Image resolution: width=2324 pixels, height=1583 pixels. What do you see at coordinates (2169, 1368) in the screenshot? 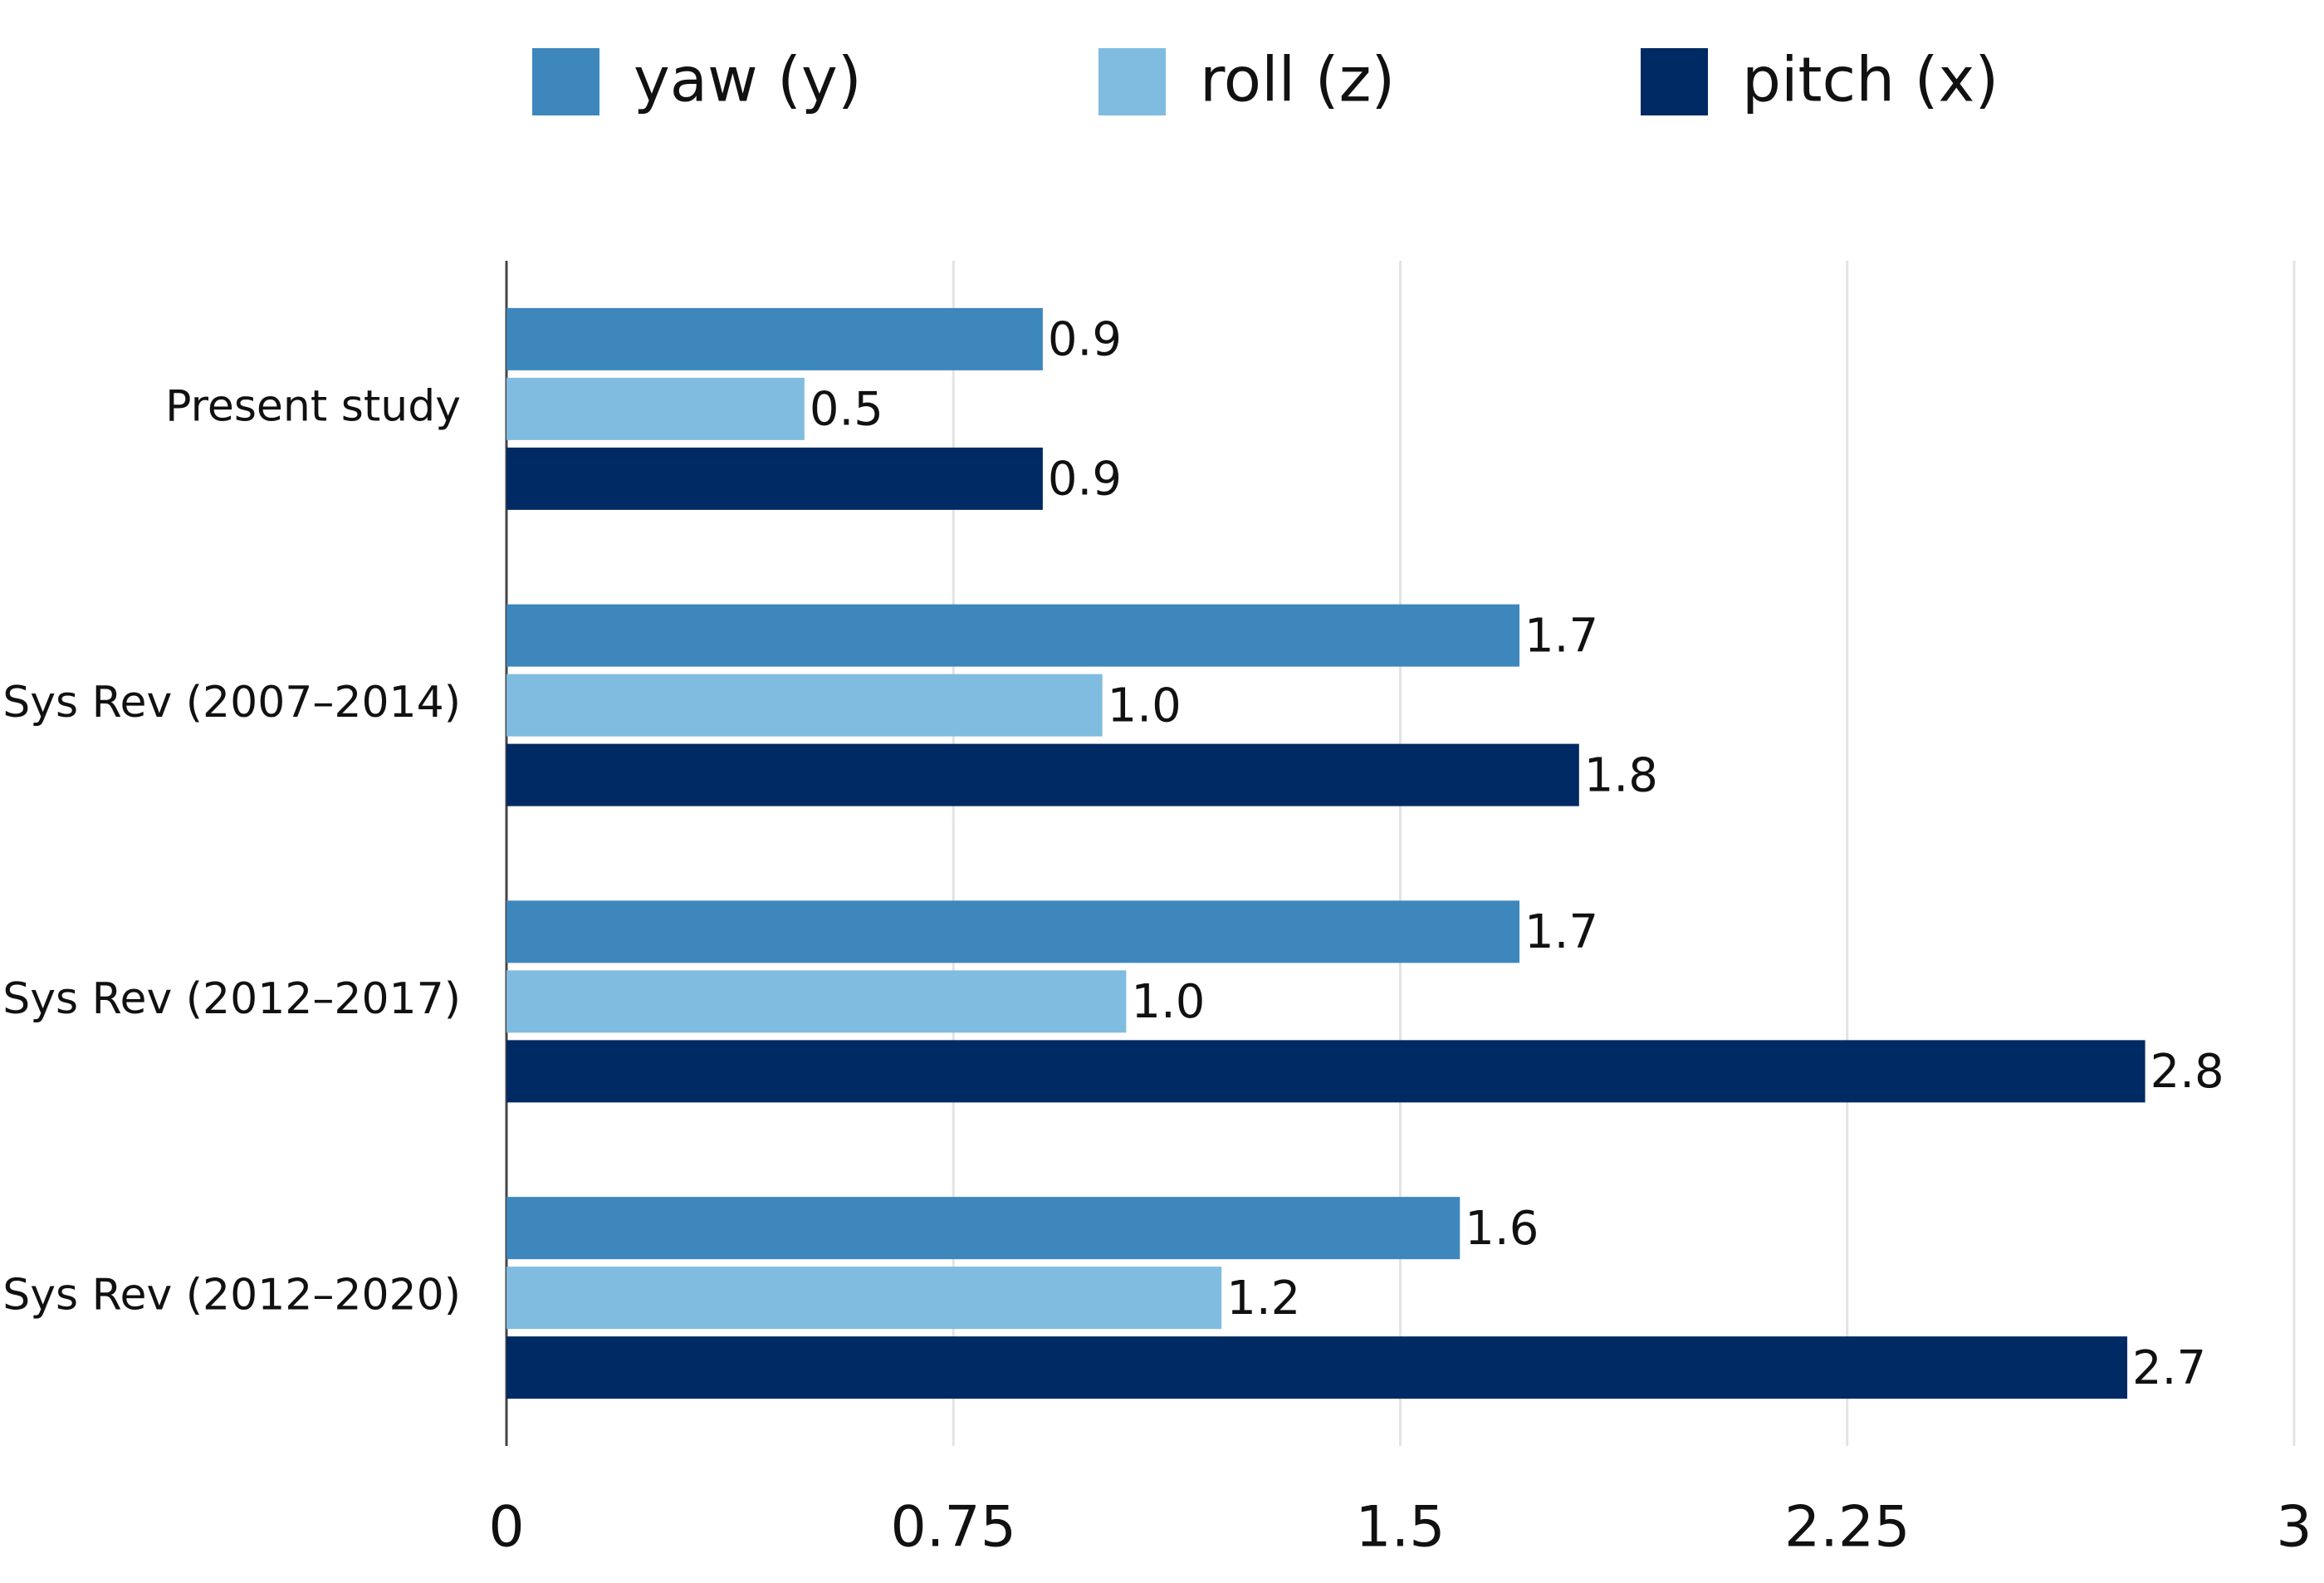
I see `value-label: 2.7` at bounding box center [2169, 1368].